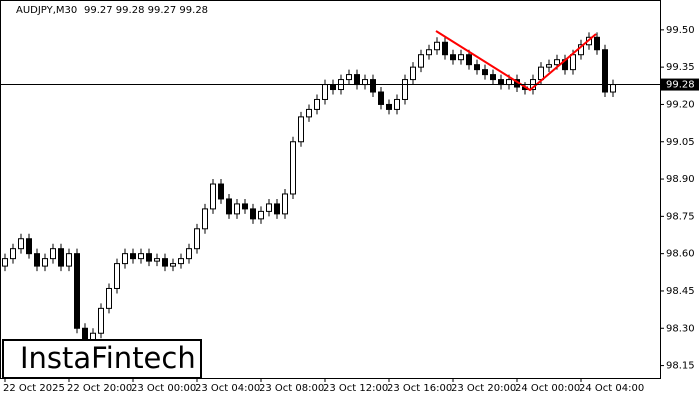  What do you see at coordinates (419, 388) in the screenshot?
I see `x-tick-label: 23 Oct 16:00` at bounding box center [419, 388].